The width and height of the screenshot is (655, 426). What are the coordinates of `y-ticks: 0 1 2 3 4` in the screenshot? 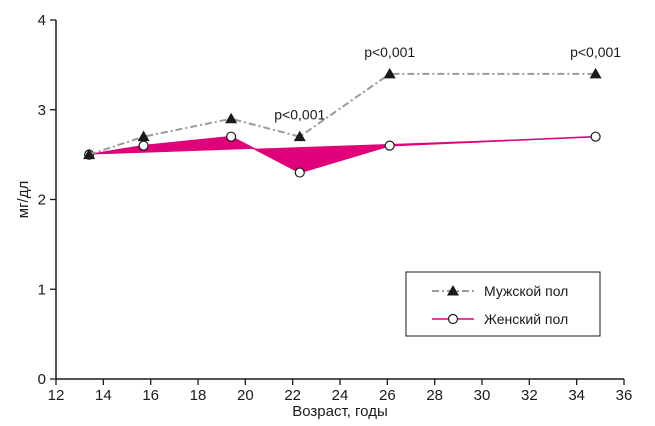 It's located at (47, 200).